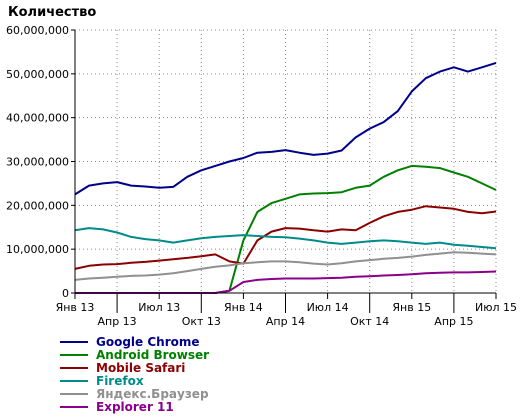 The height and width of the screenshot is (418, 520). I want to click on legend-label: Android Browser, so click(152, 355).